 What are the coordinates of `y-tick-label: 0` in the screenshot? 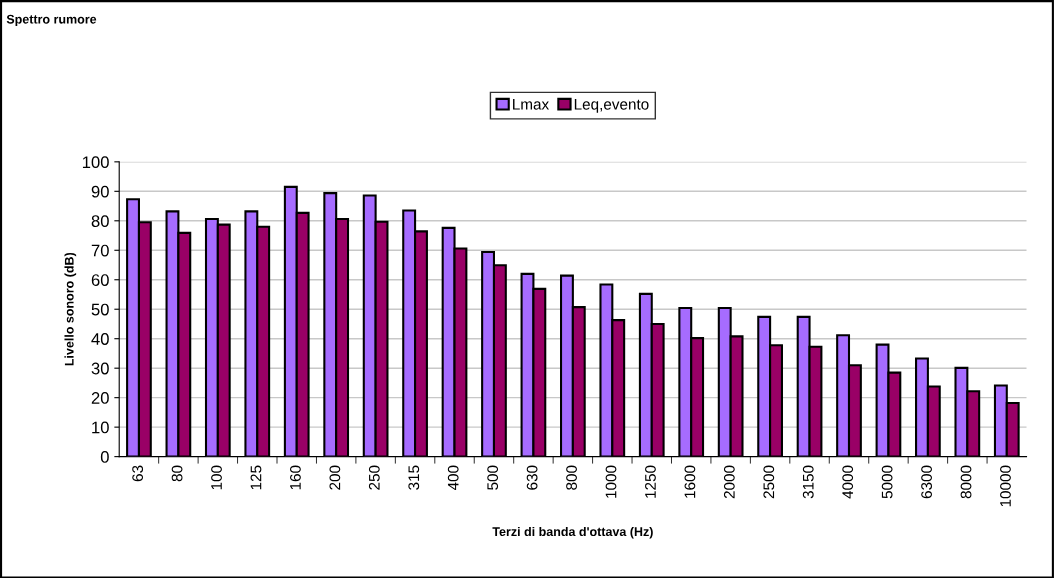 It's located at (104, 457).